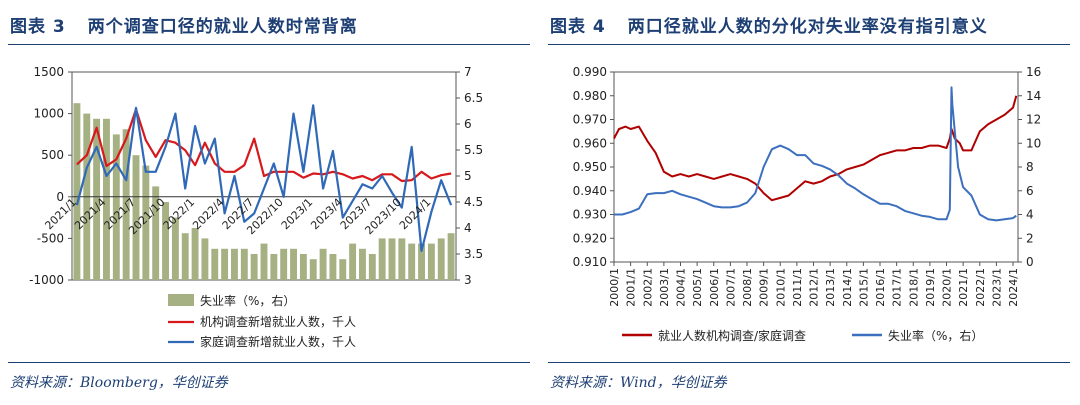 The width and height of the screenshot is (1080, 405). Describe the element at coordinates (747, 287) in the screenshot. I see `x-tick-label: 2008/1` at that location.